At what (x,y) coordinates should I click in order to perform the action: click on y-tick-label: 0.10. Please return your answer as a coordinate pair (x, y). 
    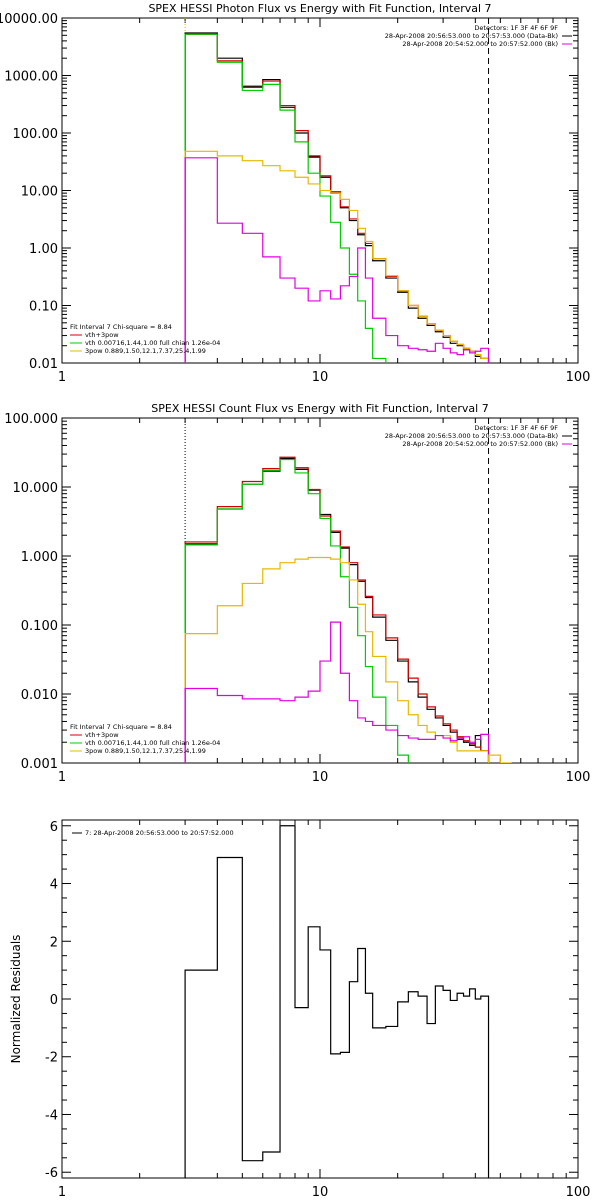
    Looking at the image, I should click on (43, 307).